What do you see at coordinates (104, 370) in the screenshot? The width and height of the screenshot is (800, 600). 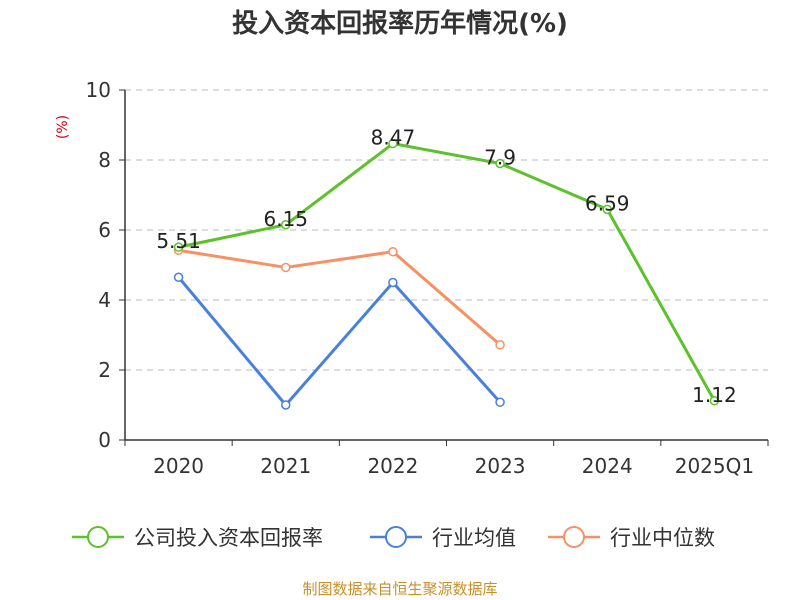 I see `y-tick-label: 2` at bounding box center [104, 370].